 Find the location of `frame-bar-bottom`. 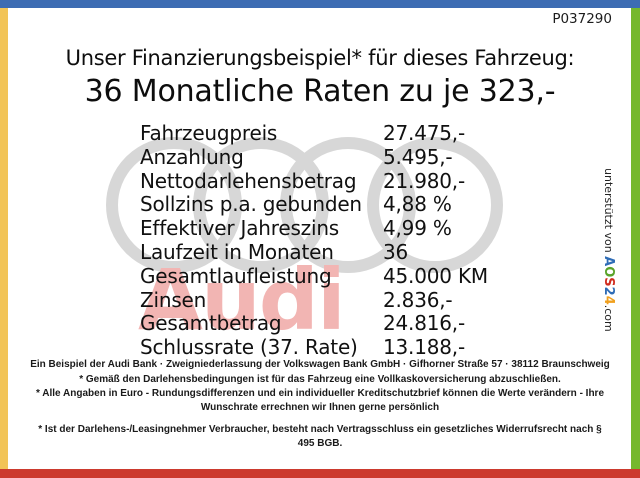

frame-bar-bottom is located at coordinates (320, 473).